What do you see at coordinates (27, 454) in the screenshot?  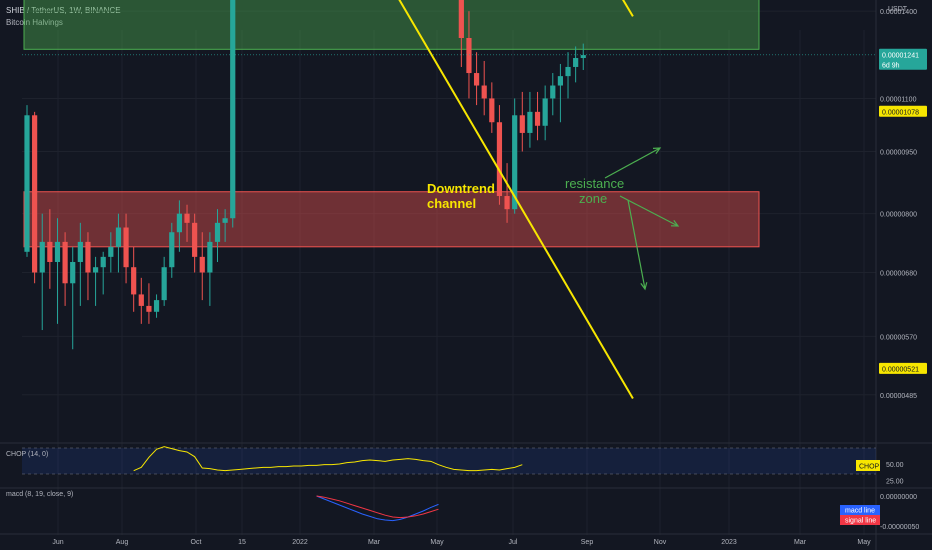 I see `chop-label: CHOP (14, 0)` at bounding box center [27, 454].